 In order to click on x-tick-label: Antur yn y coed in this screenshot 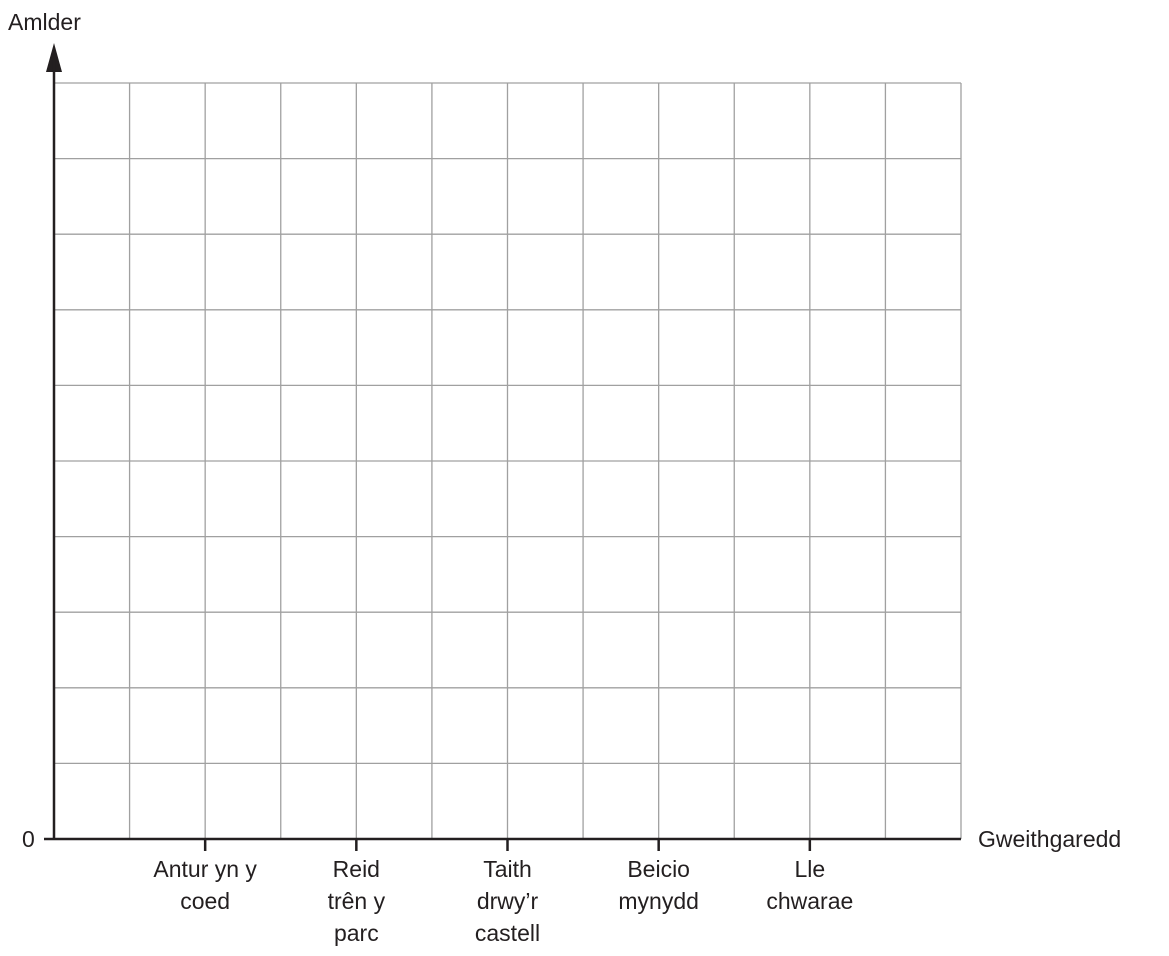, I will do `click(205, 885)`.